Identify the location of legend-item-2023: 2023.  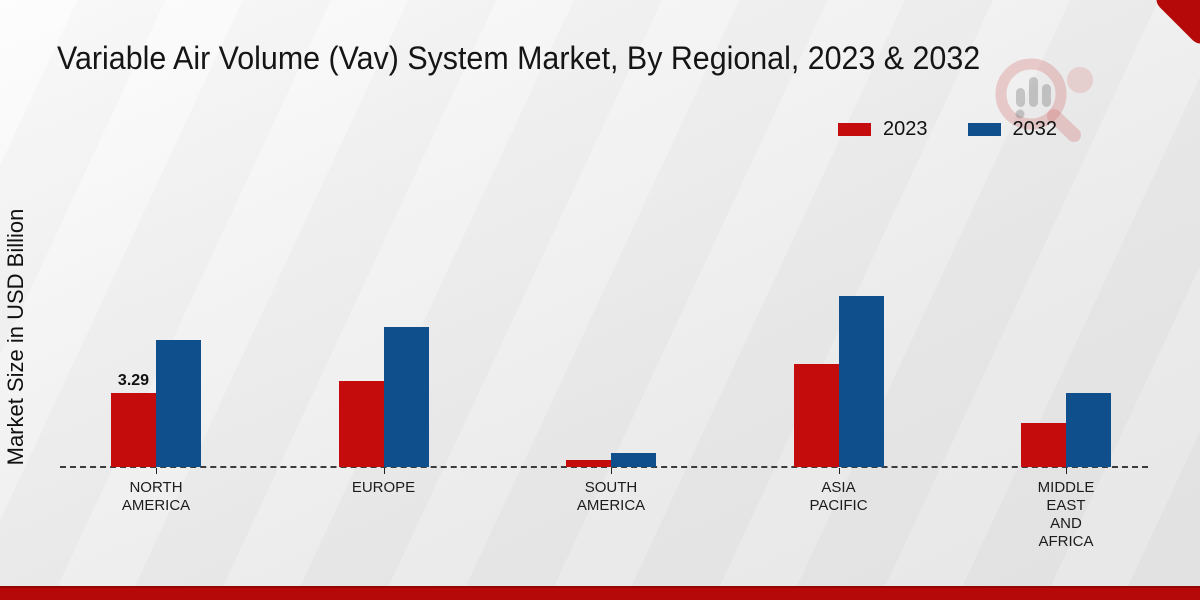
(883, 129).